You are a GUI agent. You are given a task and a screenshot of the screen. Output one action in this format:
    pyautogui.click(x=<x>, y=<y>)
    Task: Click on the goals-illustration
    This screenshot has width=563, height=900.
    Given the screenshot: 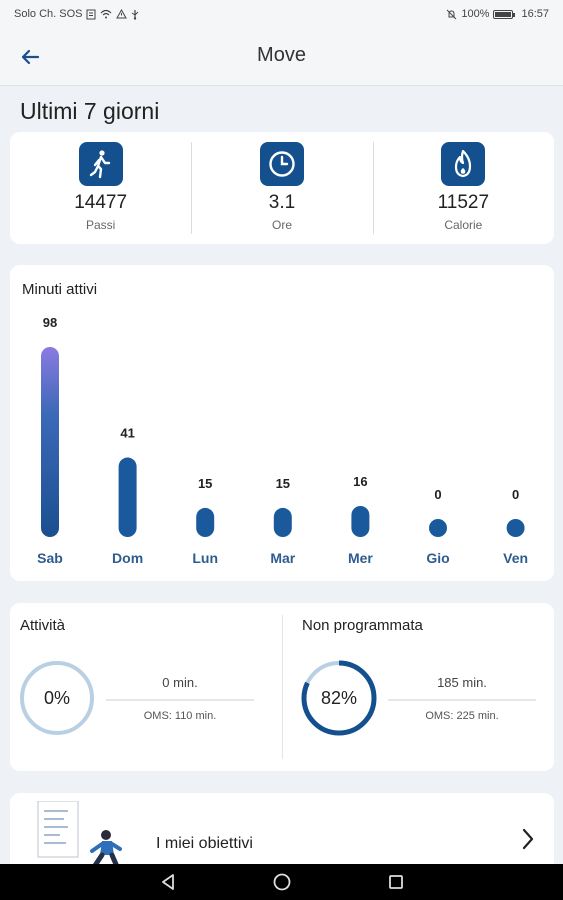 What is the action you would take?
    pyautogui.click(x=79, y=836)
    